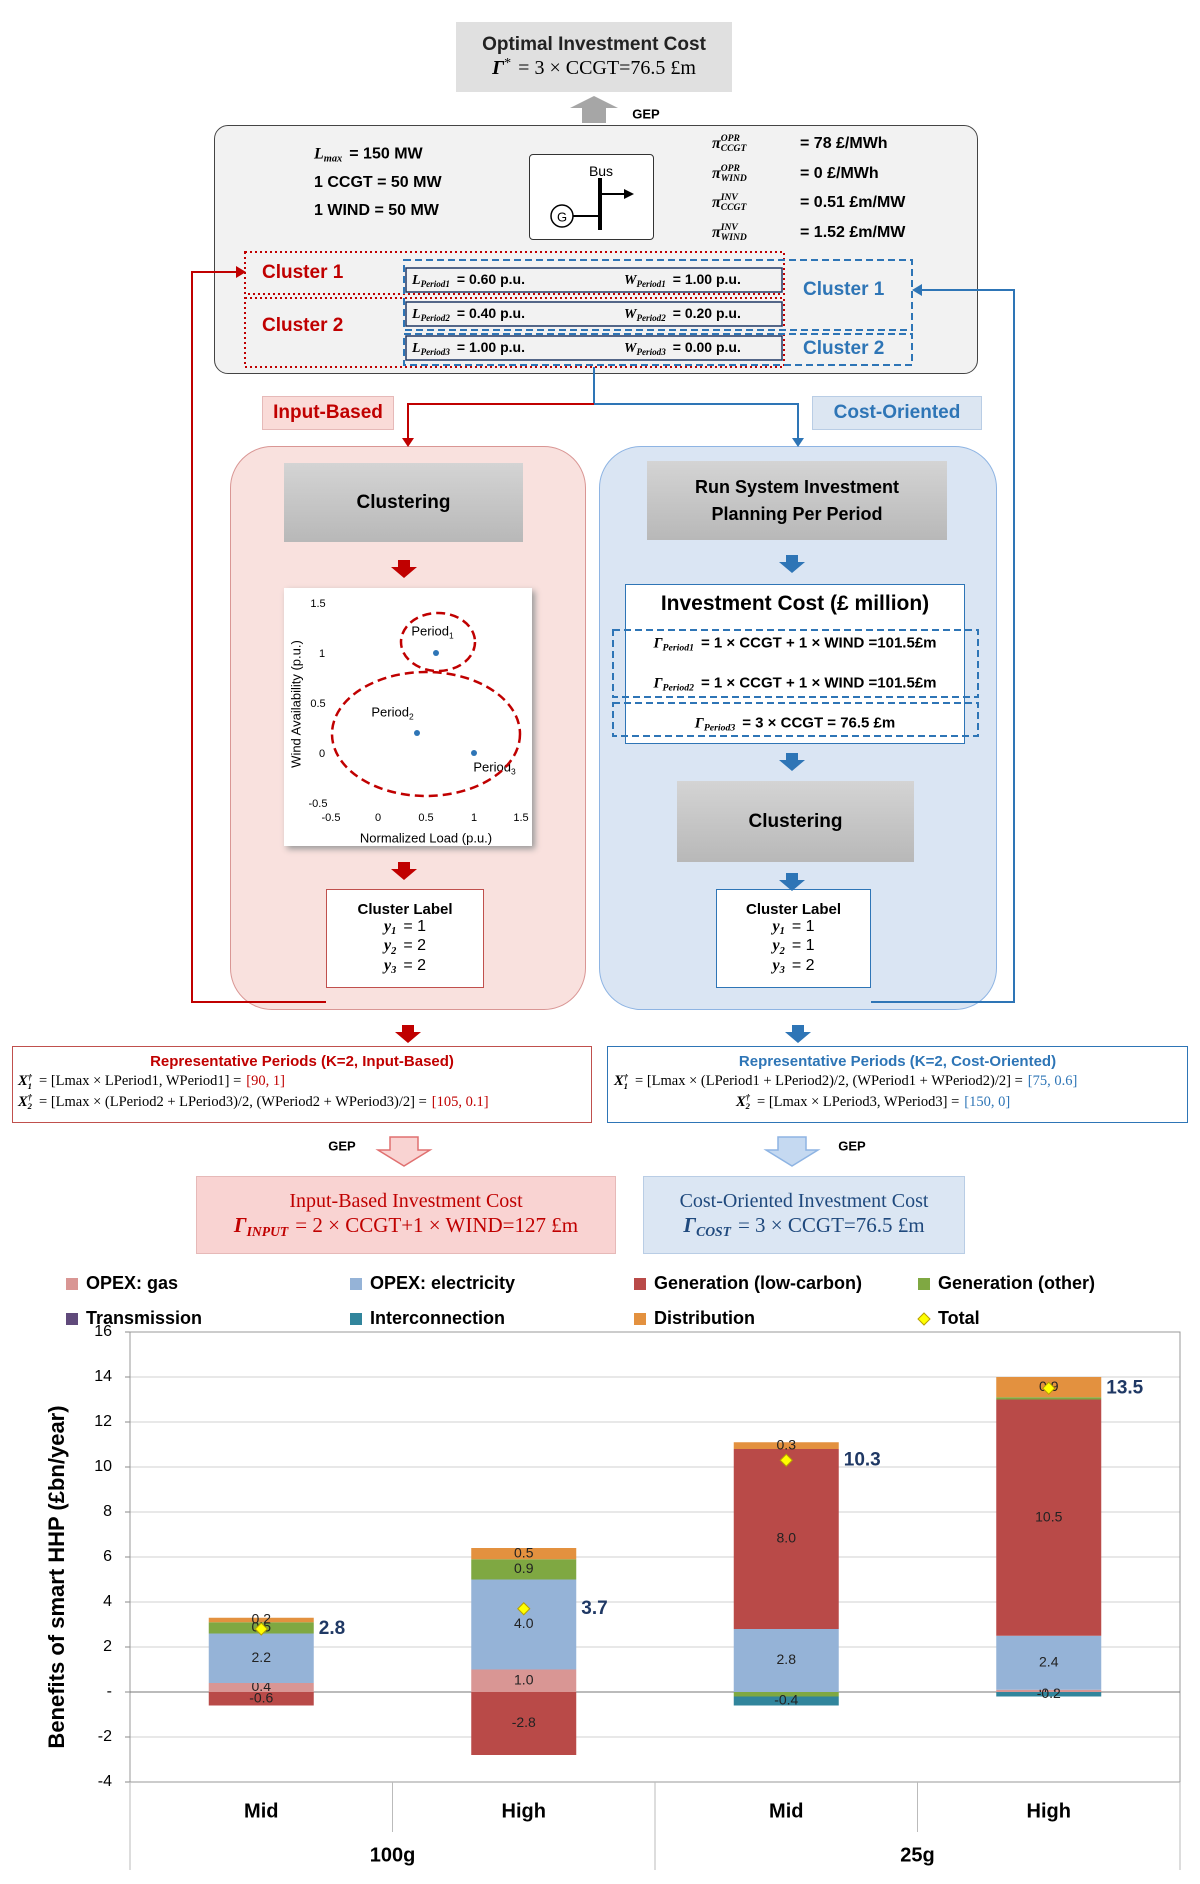  I want to click on total-label: 10.3, so click(862, 1459).